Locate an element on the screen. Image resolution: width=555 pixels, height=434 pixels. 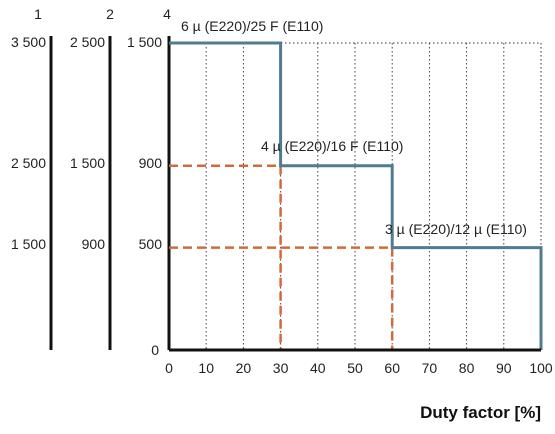
scale2-label-top: 2 500 is located at coordinates (87, 42).